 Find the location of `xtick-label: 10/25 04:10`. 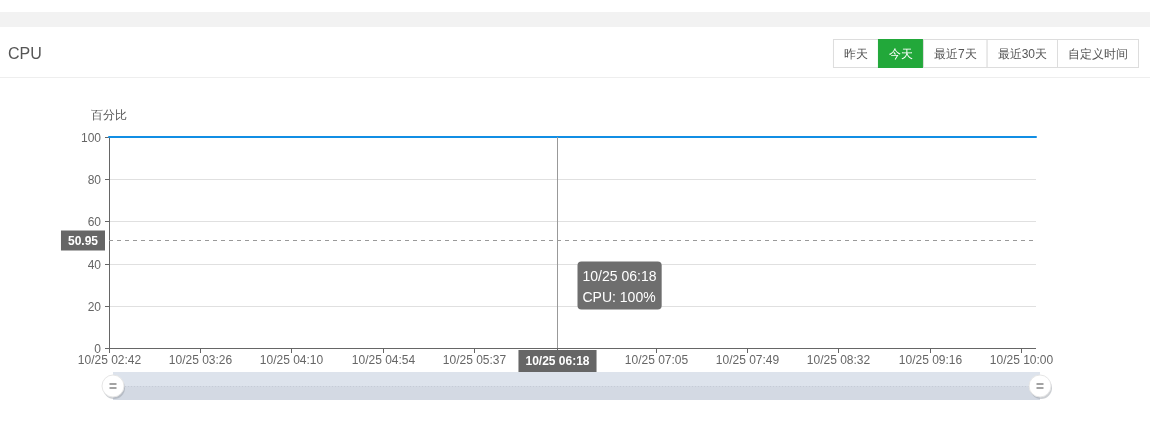

xtick-label: 10/25 04:10 is located at coordinates (291, 360).